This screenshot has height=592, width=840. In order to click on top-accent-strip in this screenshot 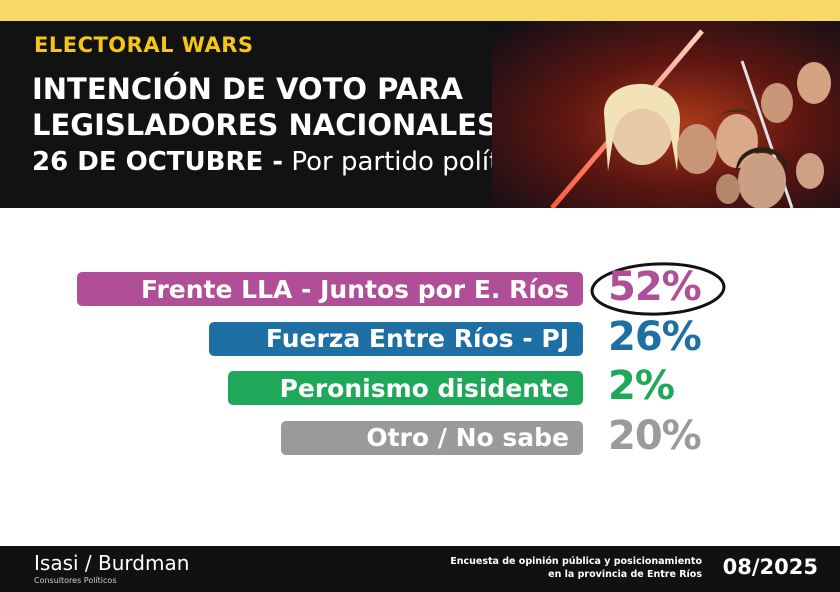, I will do `click(420, 10)`.